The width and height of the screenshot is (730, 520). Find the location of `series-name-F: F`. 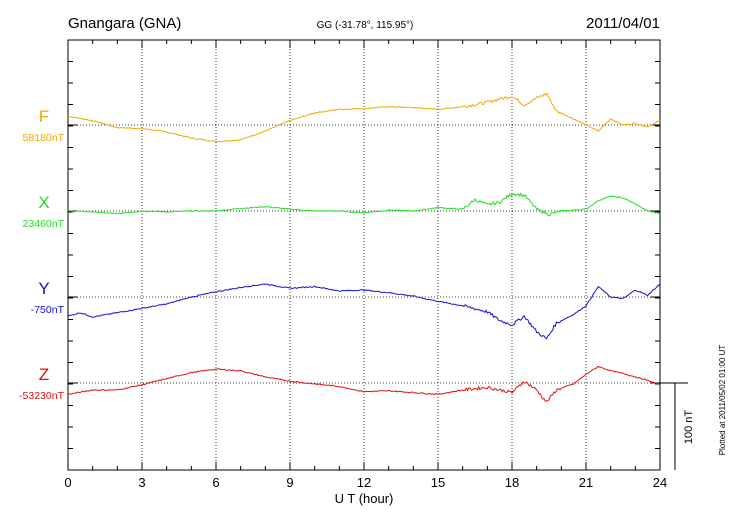

series-name-F: F is located at coordinates (44, 116).